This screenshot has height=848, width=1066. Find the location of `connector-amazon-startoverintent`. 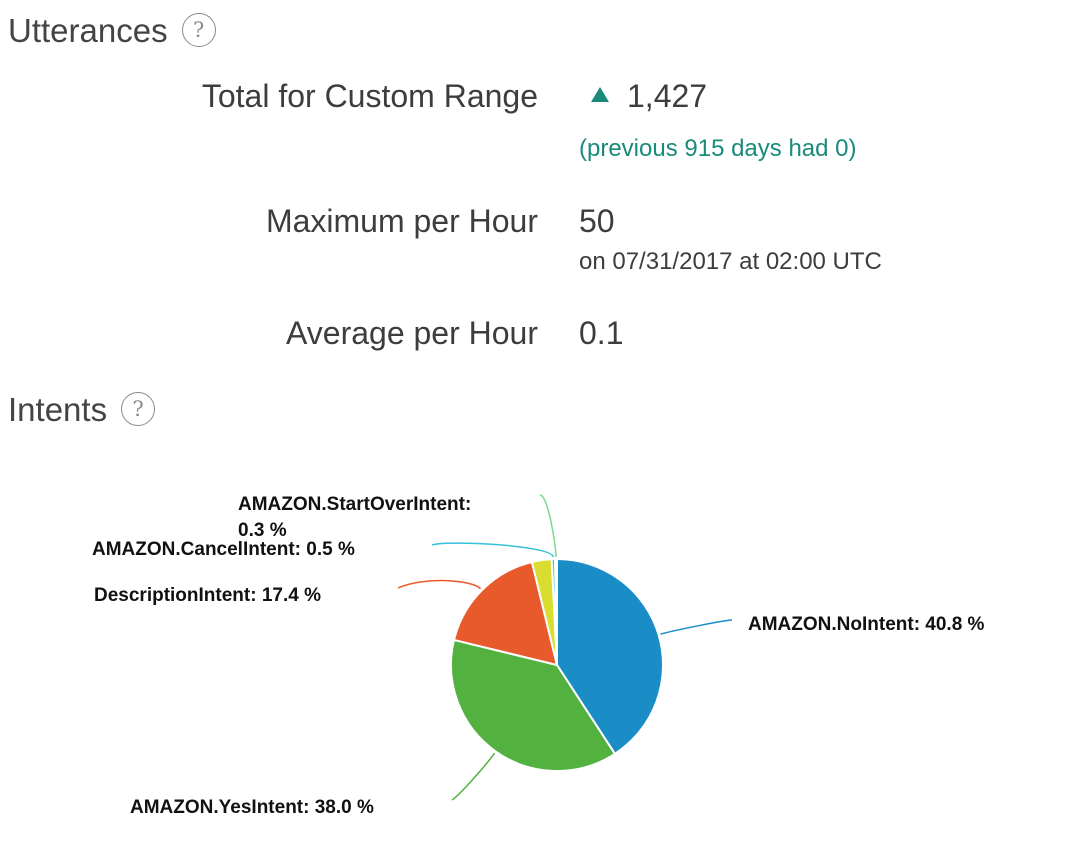

connector-amazon-startoverintent is located at coordinates (548, 526).